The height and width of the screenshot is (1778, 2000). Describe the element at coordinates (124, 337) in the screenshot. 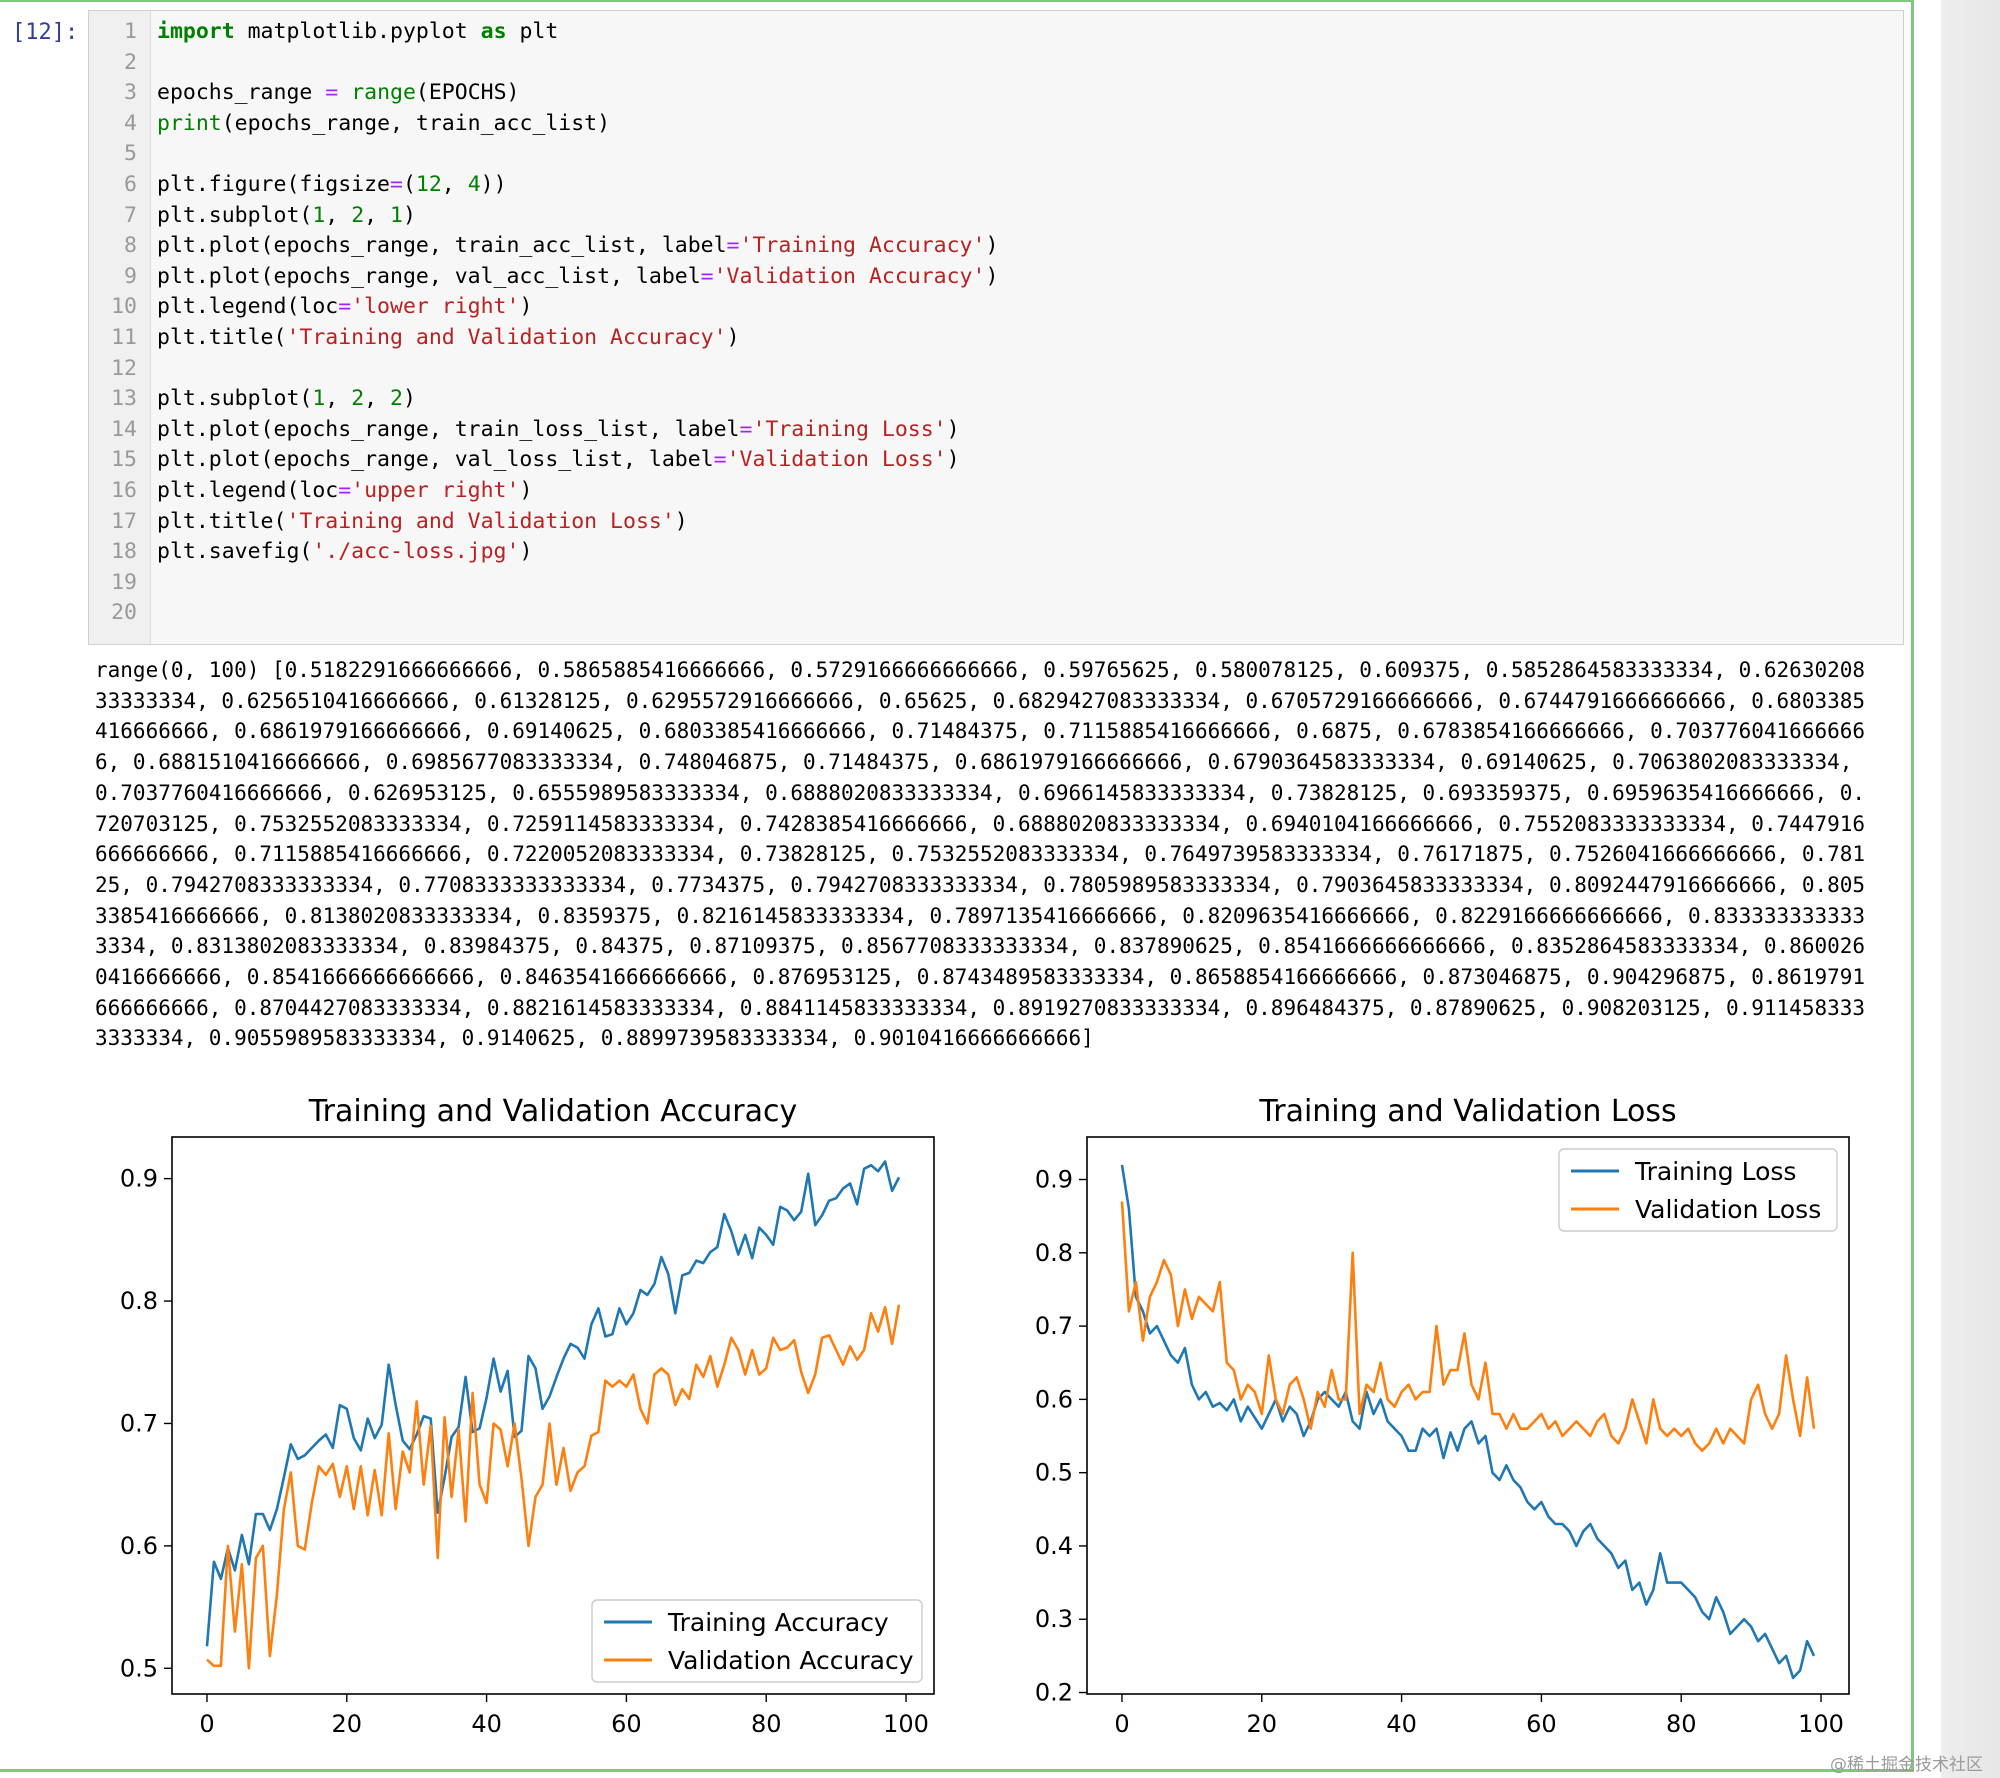

I see `line-number: 11` at that location.